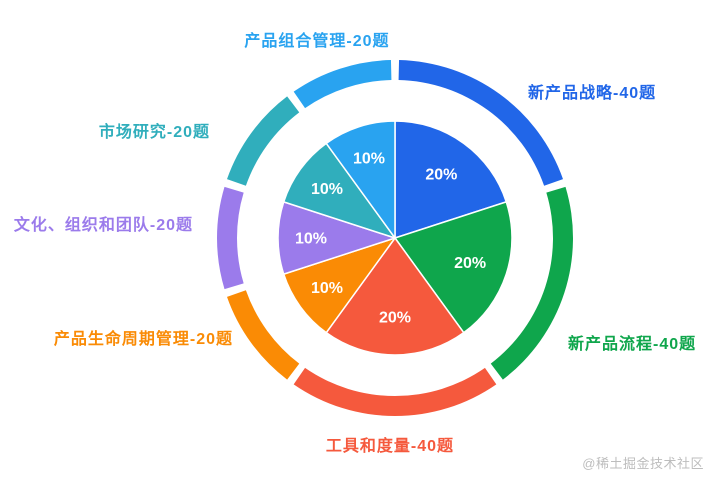 The image size is (720, 482). Describe the element at coordinates (154, 131) in the screenshot. I see `label-market-research: 市场研究-20题` at that location.